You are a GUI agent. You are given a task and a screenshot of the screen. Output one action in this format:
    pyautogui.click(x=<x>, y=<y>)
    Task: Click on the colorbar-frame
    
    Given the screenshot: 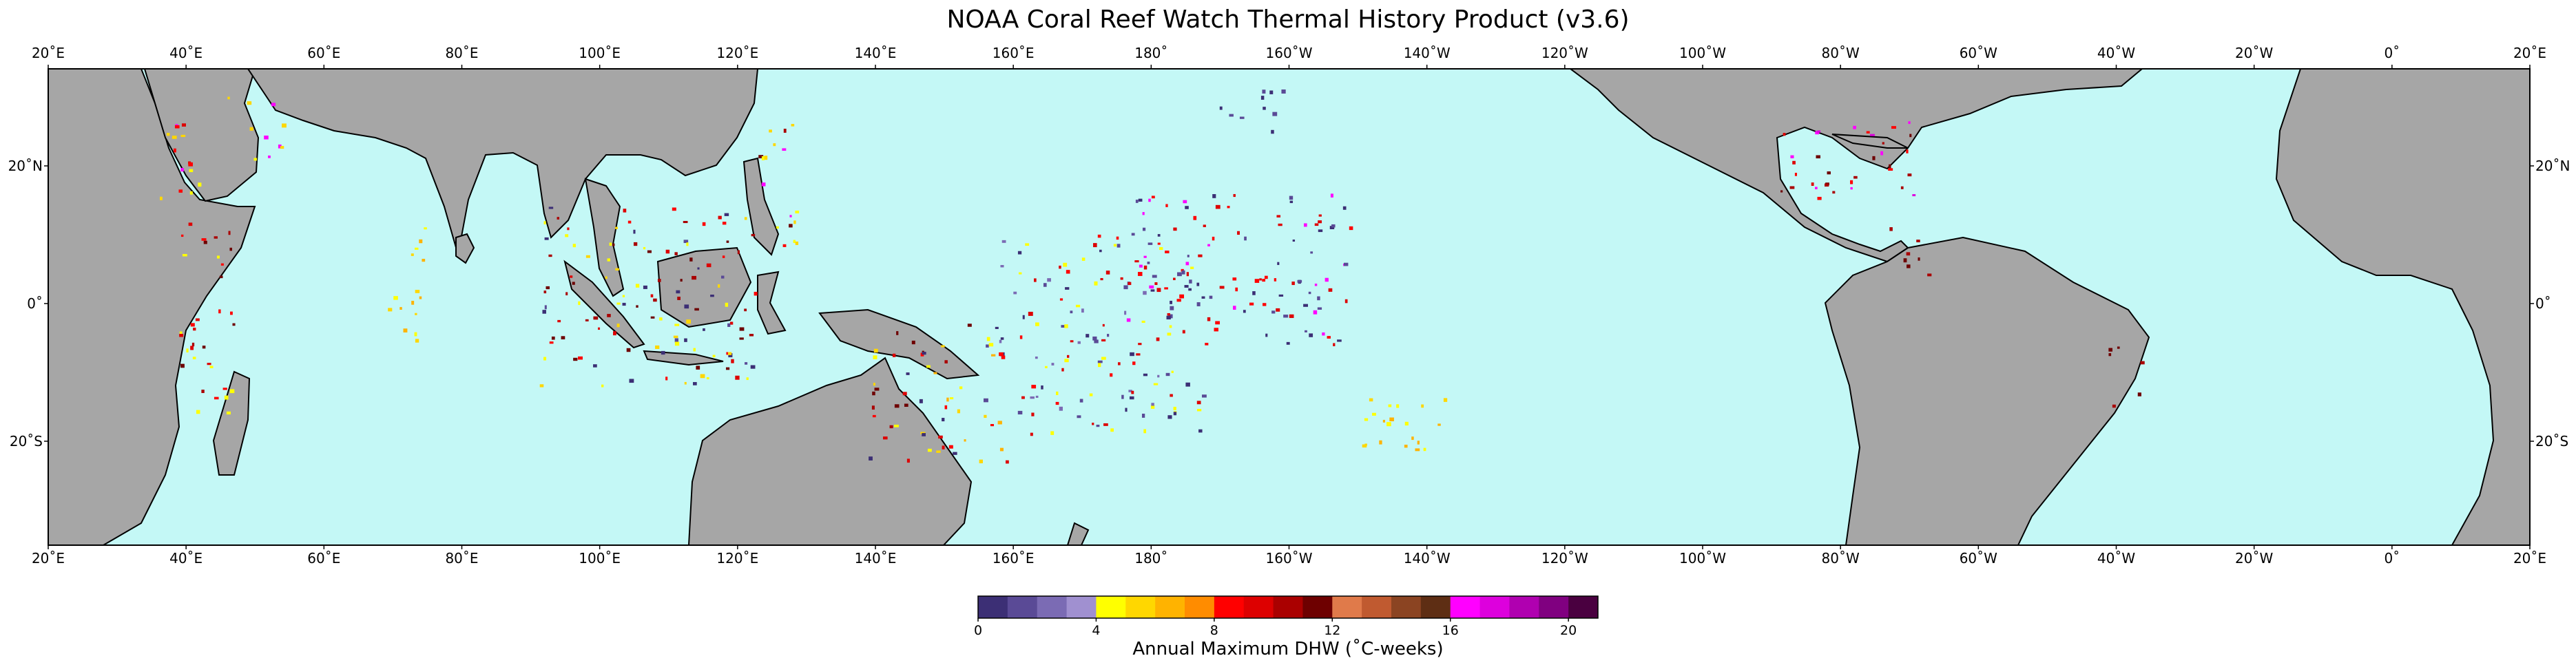 What is the action you would take?
    pyautogui.click(x=1288, y=607)
    